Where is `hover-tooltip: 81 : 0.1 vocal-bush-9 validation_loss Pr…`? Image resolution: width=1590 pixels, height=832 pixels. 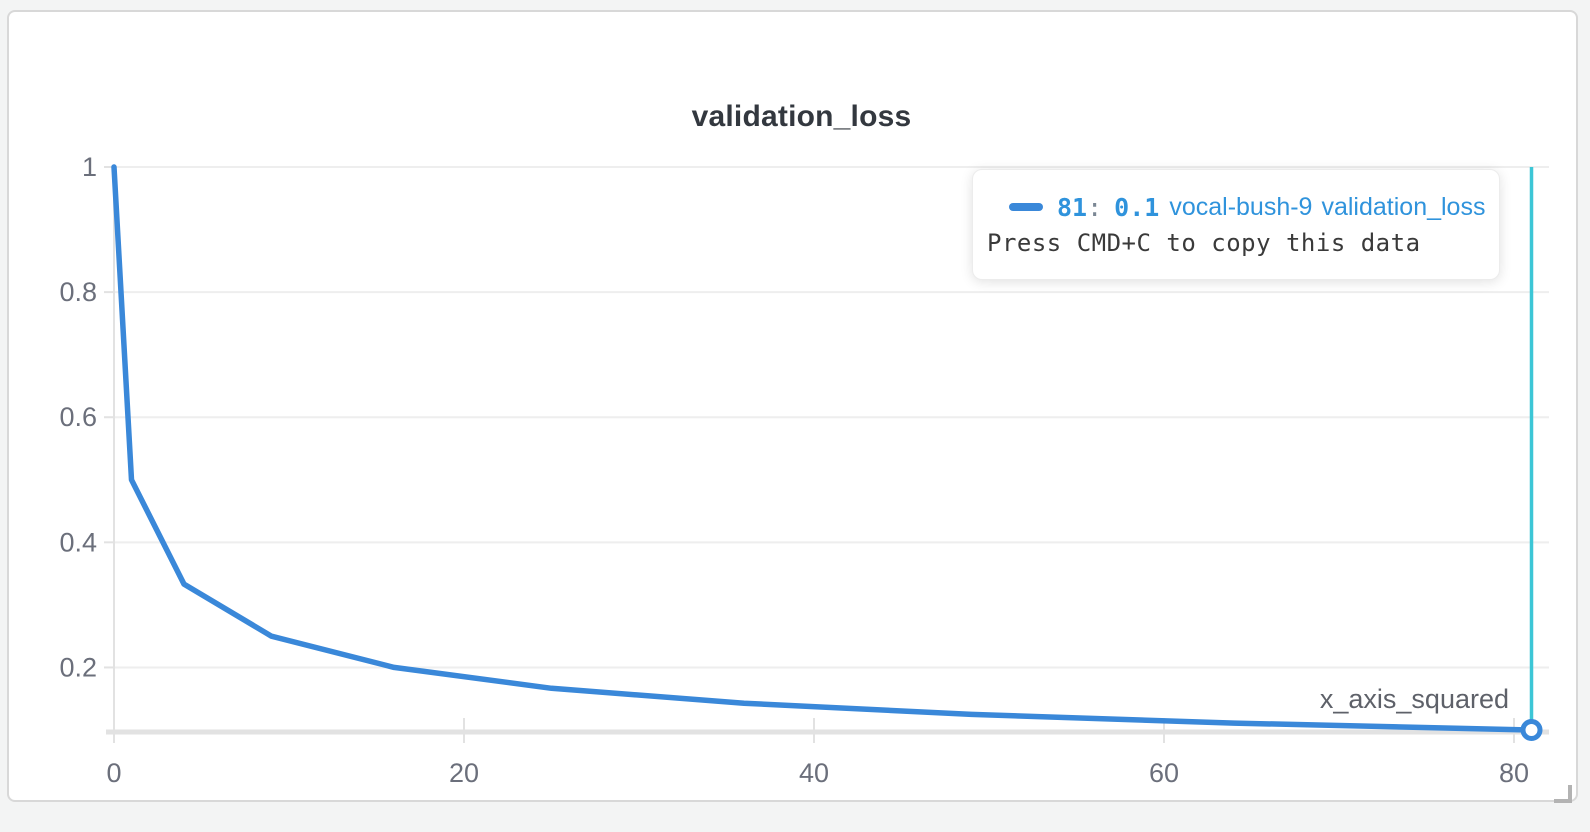 hover-tooltip: 81 : 0.1 vocal-bush-9 validation_loss Pr… is located at coordinates (1236, 224).